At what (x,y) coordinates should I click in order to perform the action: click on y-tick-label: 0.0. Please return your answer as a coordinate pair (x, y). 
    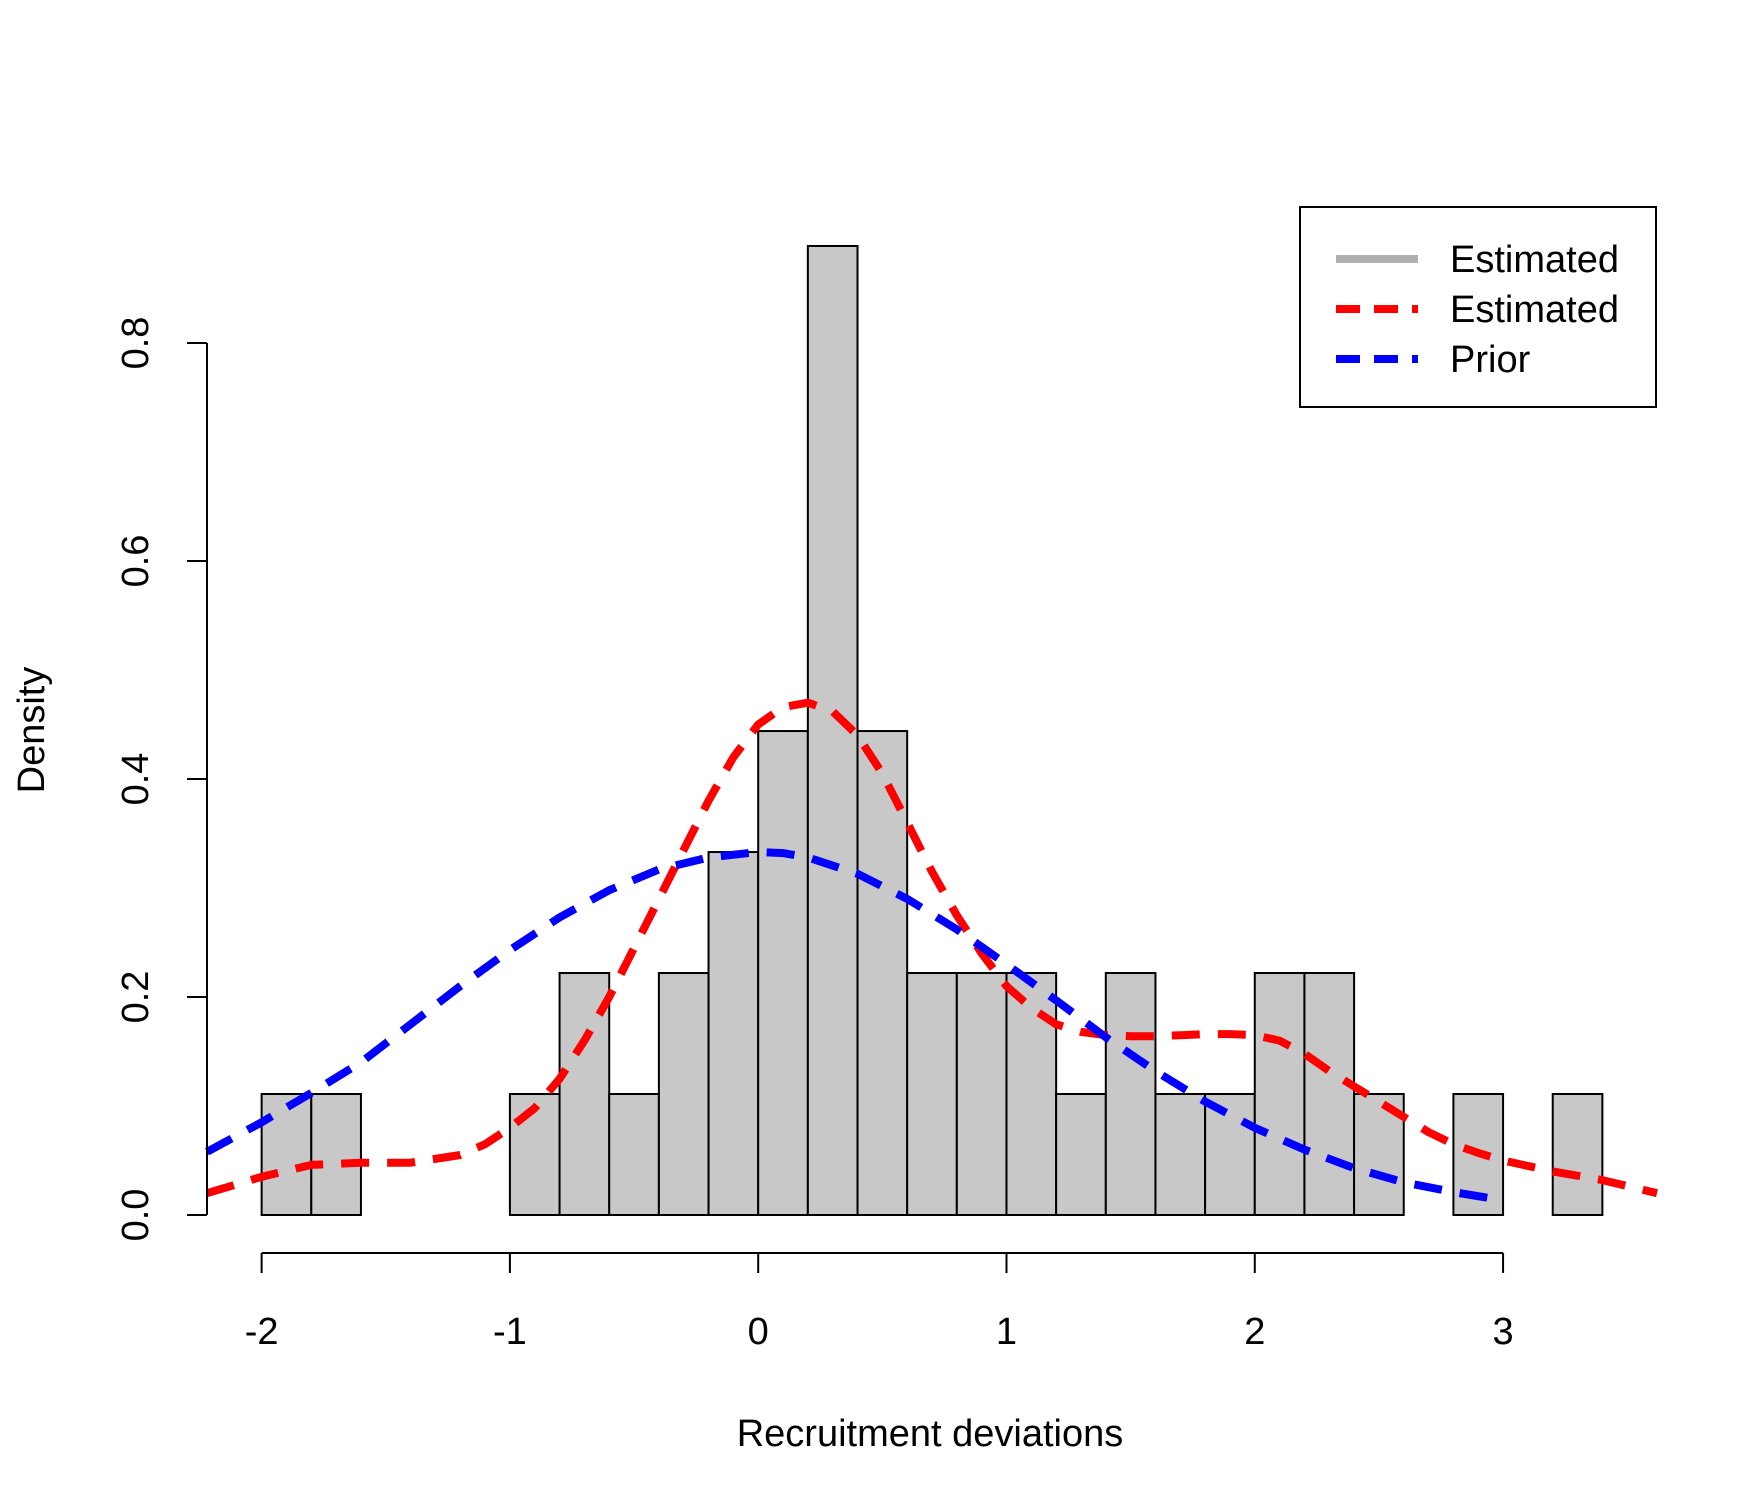
    Looking at the image, I should click on (136, 1215).